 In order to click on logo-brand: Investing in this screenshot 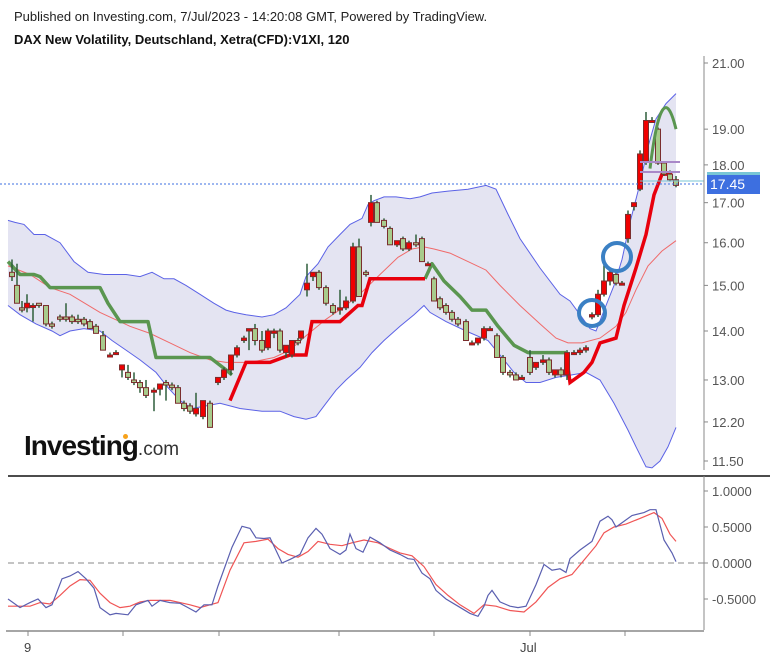, I will do `click(81, 445)`.